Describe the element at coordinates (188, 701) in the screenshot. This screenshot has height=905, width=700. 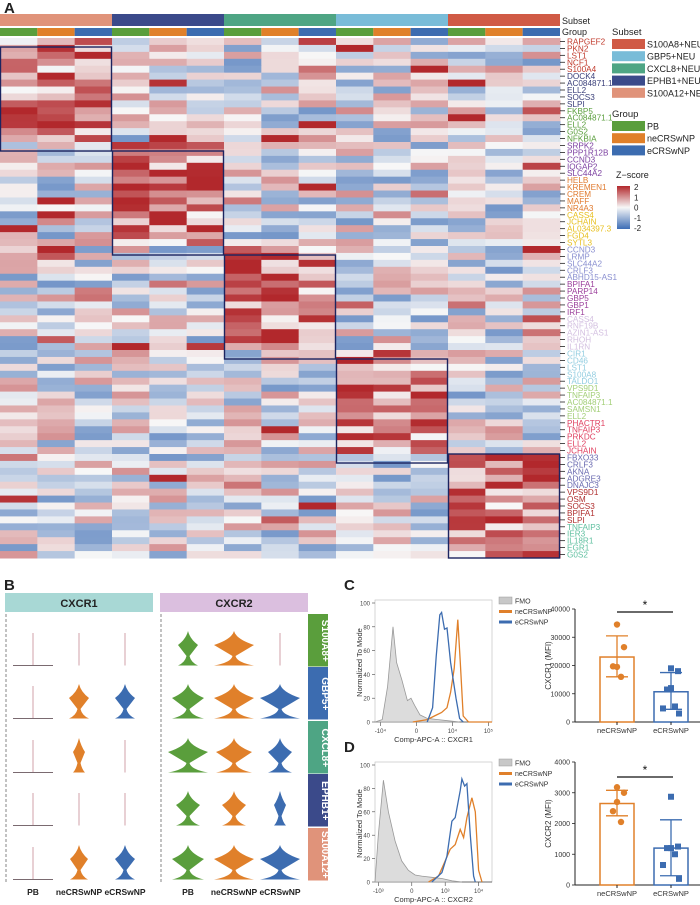
I see `violin-shape` at that location.